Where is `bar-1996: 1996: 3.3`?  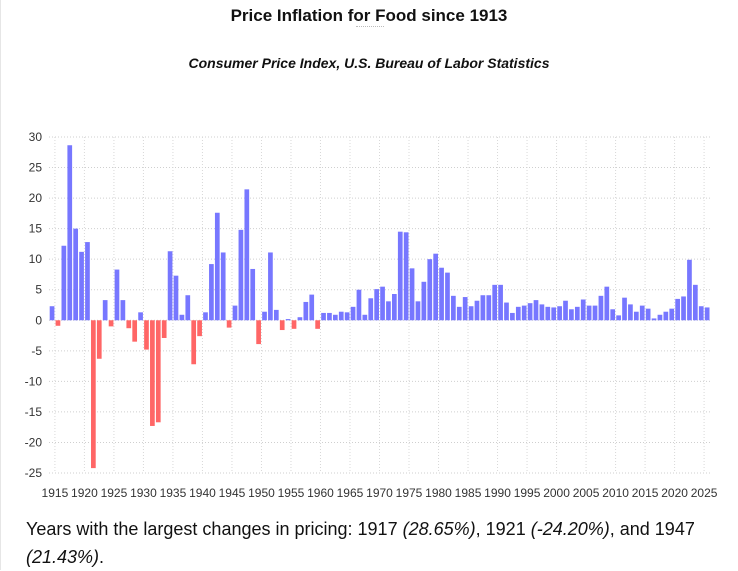
bar-1996: 1996: 3.3 is located at coordinates (536, 310).